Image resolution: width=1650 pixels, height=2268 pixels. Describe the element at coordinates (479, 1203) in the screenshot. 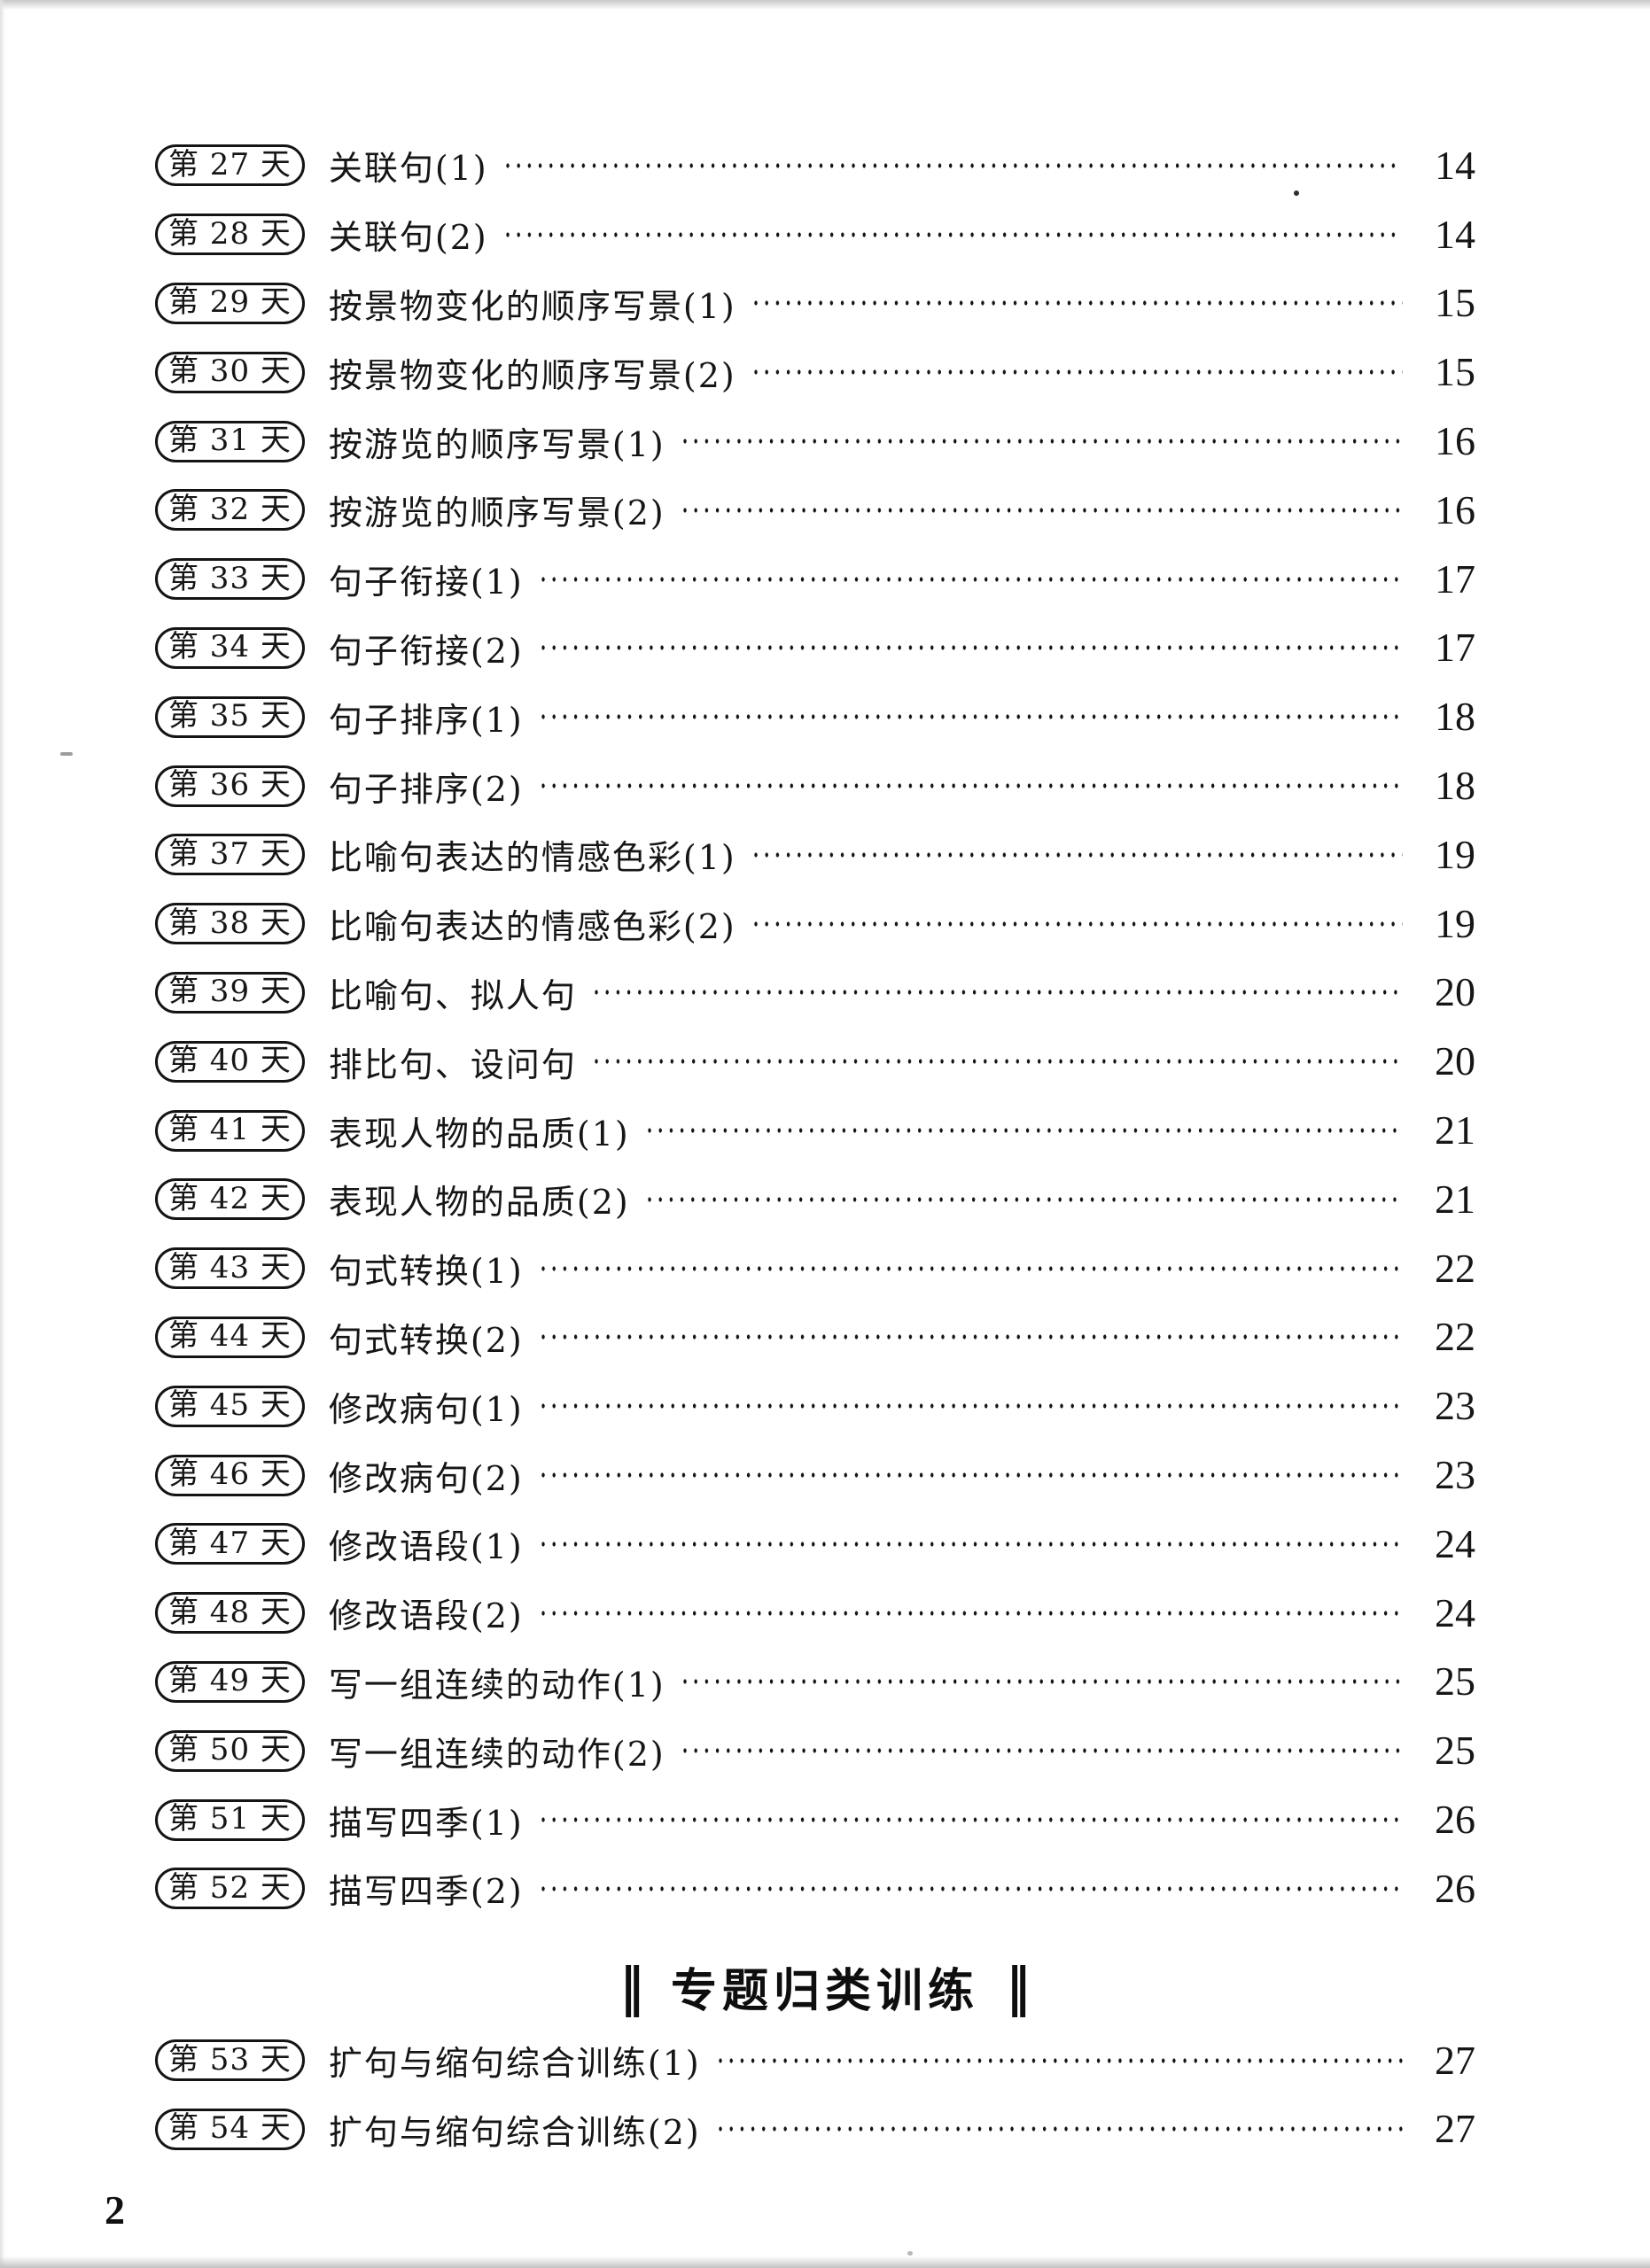

I see `entry-title: 表现人物的品质(2)` at that location.